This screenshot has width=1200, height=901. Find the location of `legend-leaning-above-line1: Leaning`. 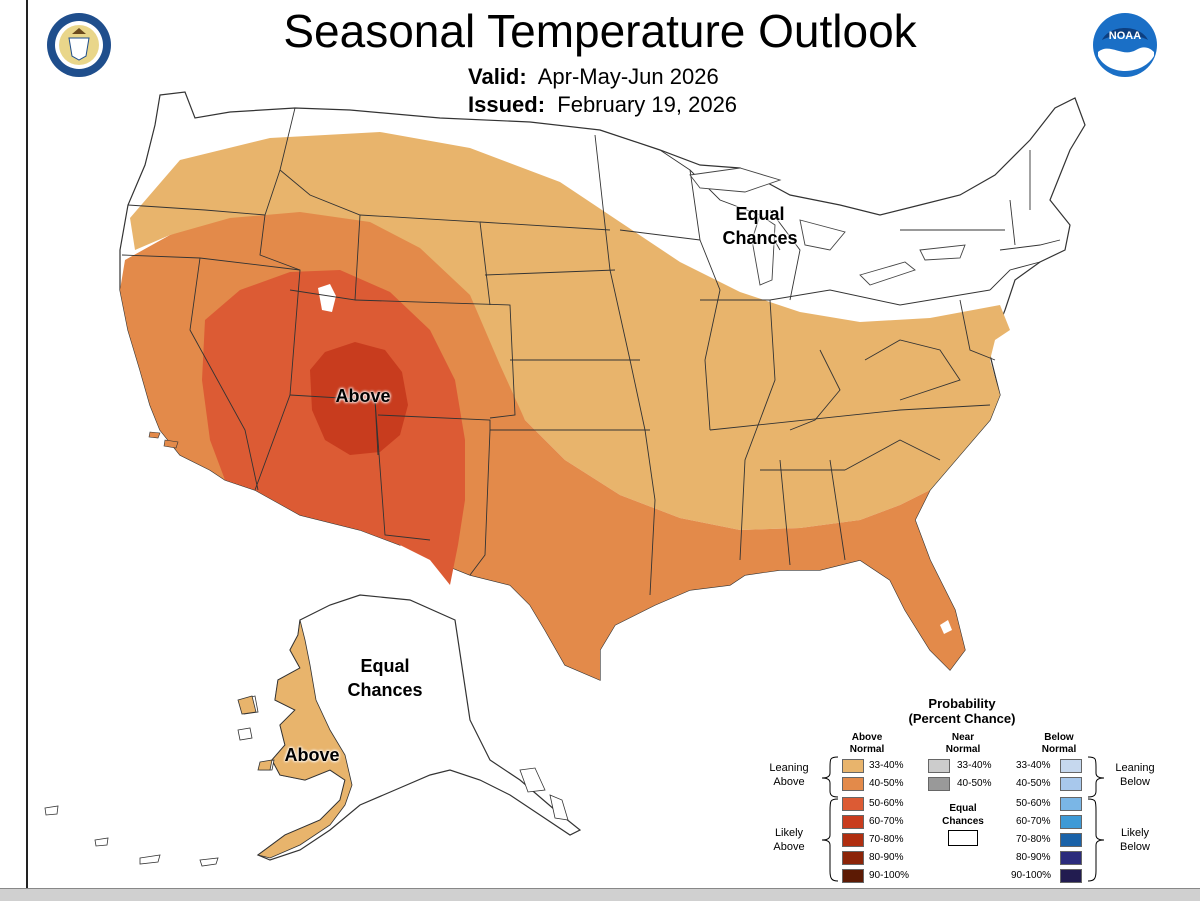

legend-leaning-above-line1: Leaning is located at coordinates (789, 768).